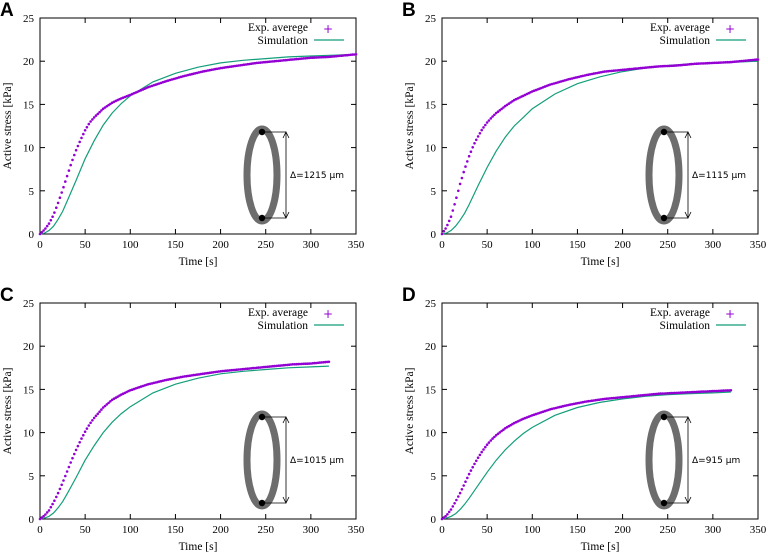 The width and height of the screenshot is (768, 554). Describe the element at coordinates (667, 245) in the screenshot. I see `x-tick-label: 250` at that location.